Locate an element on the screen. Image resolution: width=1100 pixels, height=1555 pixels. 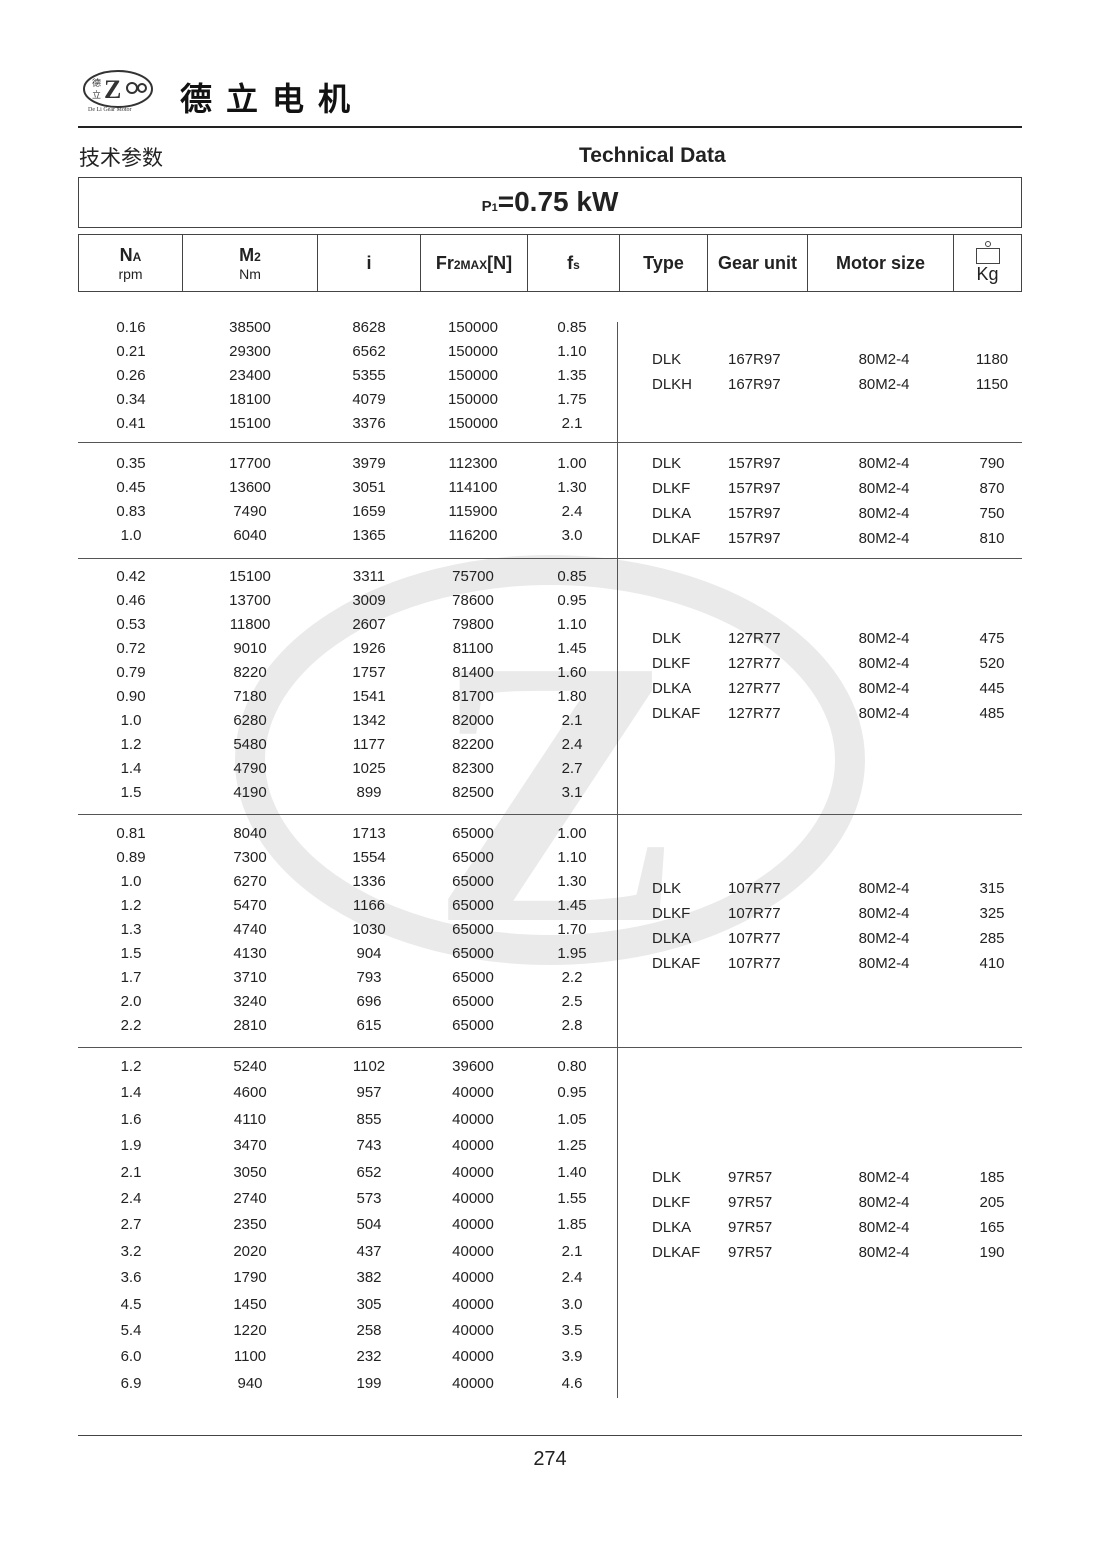
speed-cell: 0.90 is located at coordinates (131, 696).